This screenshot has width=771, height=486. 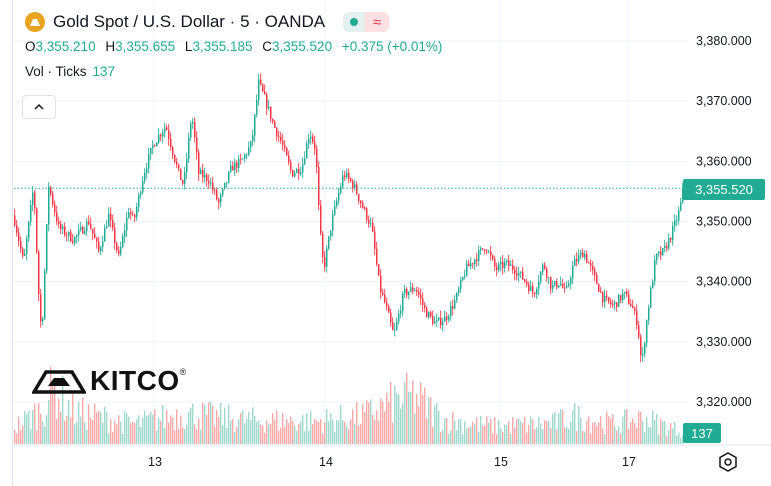 What do you see at coordinates (39, 107) in the screenshot?
I see `collapse-legend-button` at bounding box center [39, 107].